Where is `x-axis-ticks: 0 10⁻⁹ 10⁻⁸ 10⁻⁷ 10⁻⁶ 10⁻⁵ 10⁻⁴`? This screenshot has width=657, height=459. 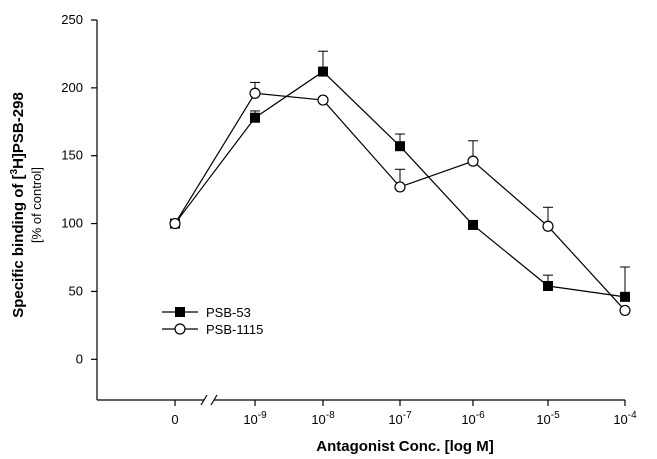 x-axis-ticks: 0 10⁻⁹ 10⁻⁸ 10⁻⁷ 10⁻⁶ 10⁻⁵ 10⁻⁴ is located at coordinates (404, 413).